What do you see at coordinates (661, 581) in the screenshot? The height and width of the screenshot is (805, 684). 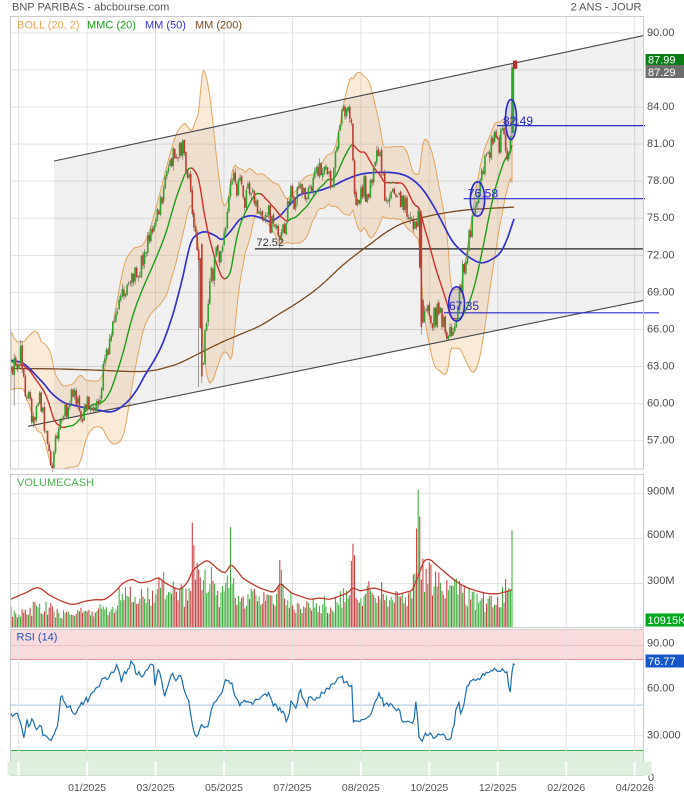 I see `svg-text: 300M` at bounding box center [661, 581].